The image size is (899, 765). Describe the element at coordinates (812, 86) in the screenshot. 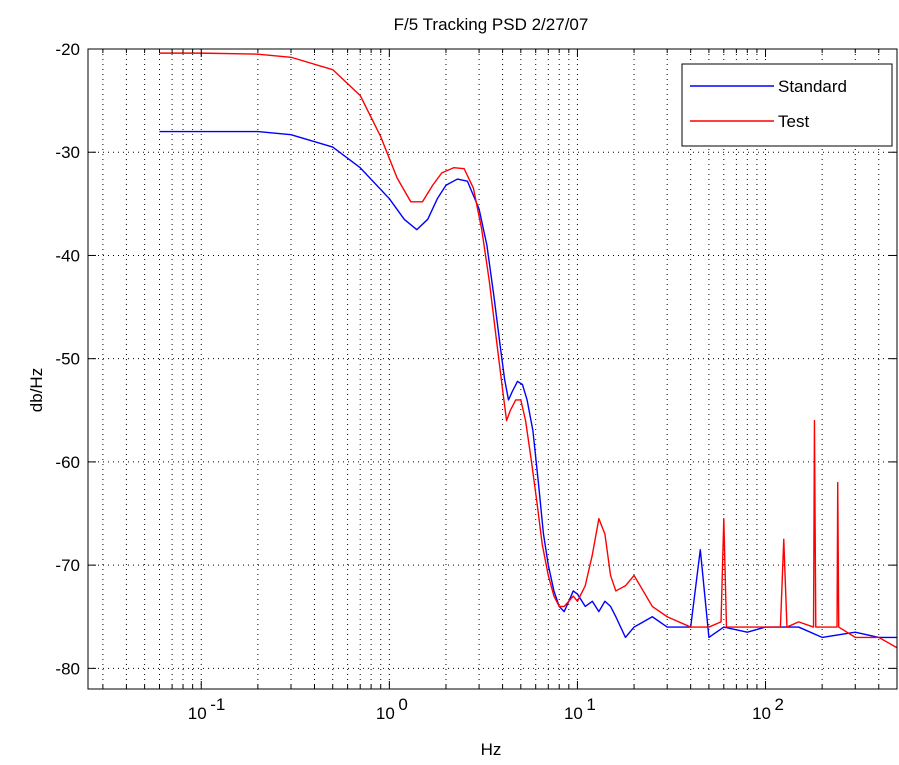

I see `legend-label-standard: Standard` at that location.